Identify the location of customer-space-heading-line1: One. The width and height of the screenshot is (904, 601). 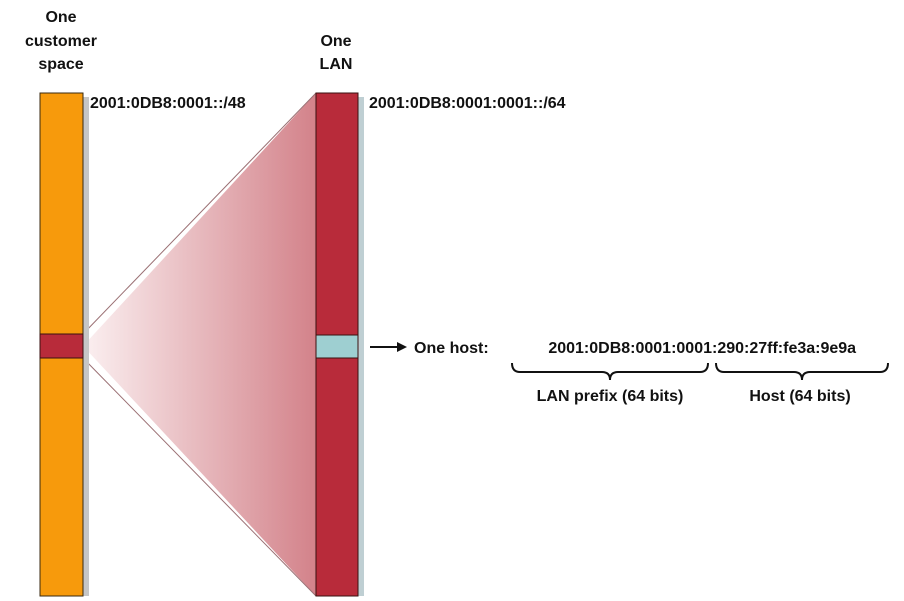
(60, 17).